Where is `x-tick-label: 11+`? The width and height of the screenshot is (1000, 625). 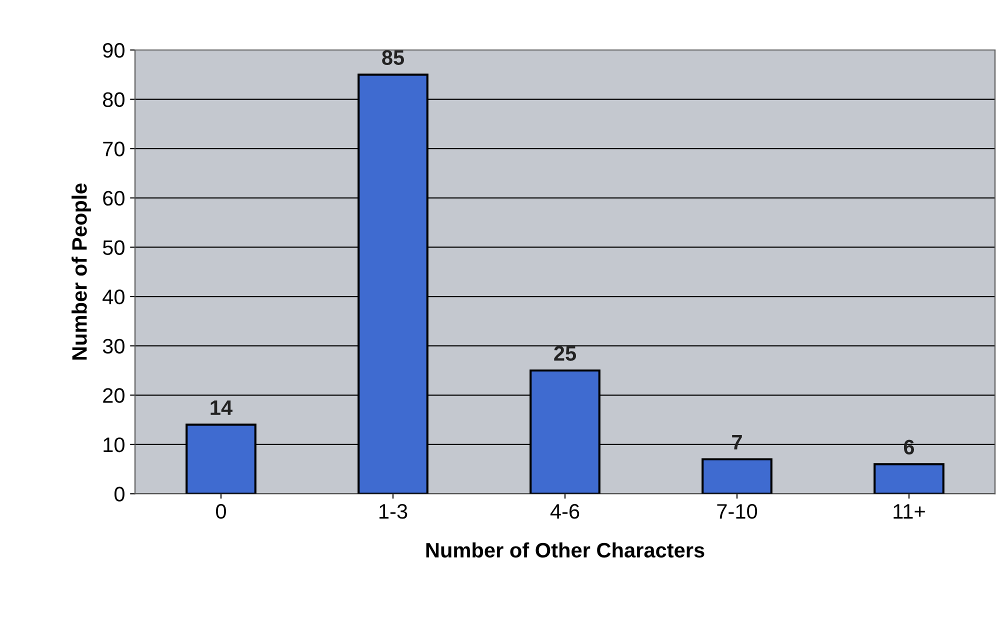
x-tick-label: 11+ is located at coordinates (909, 511).